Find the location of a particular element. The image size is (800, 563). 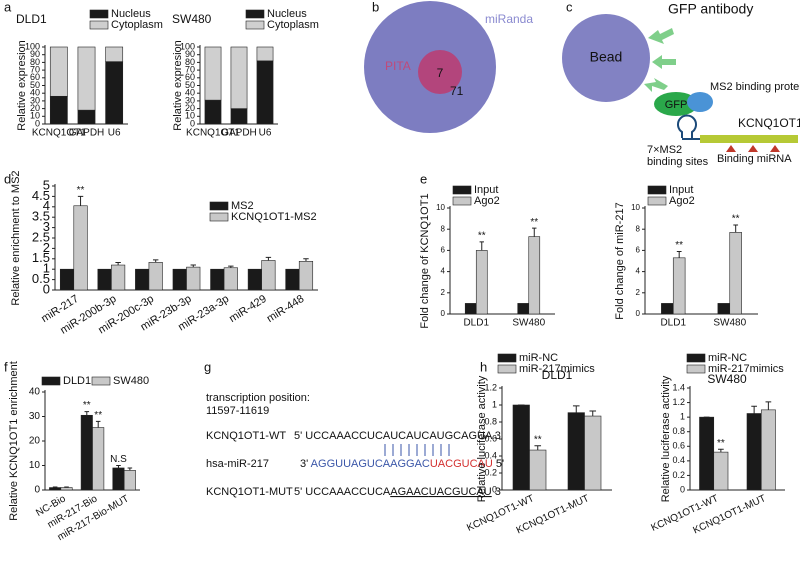

sequence: 5' UCCAAACCUCAAGAACUACGUCAU 3' is located at coordinates (398, 492).